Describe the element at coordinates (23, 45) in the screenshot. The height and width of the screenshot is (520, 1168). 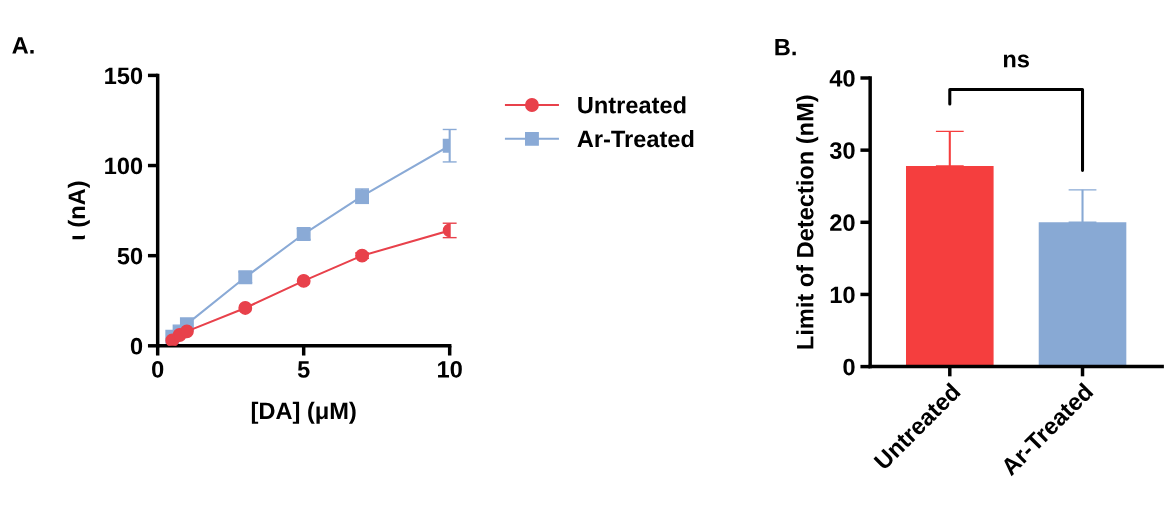
I see `chart-title: A.` at that location.